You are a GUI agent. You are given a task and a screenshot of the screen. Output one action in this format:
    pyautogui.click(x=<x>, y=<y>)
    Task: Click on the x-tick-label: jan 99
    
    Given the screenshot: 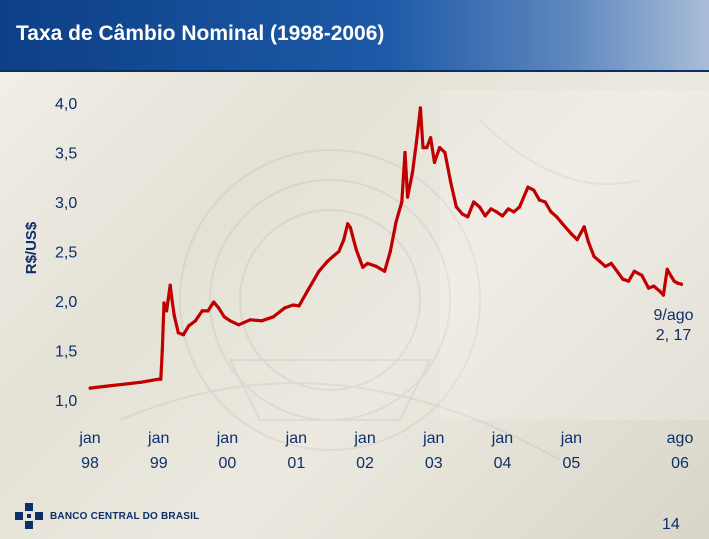 What is the action you would take?
    pyautogui.click(x=158, y=451)
    